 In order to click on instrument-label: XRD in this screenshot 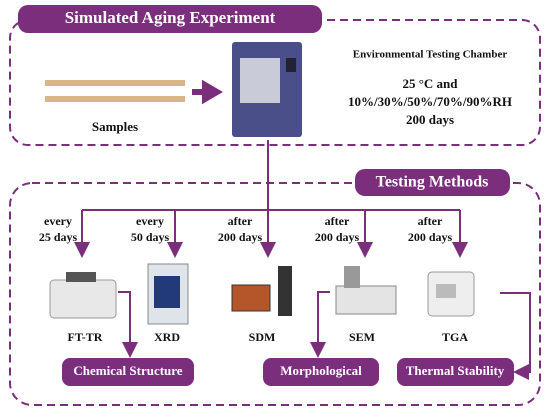, I will do `click(167, 337)`.